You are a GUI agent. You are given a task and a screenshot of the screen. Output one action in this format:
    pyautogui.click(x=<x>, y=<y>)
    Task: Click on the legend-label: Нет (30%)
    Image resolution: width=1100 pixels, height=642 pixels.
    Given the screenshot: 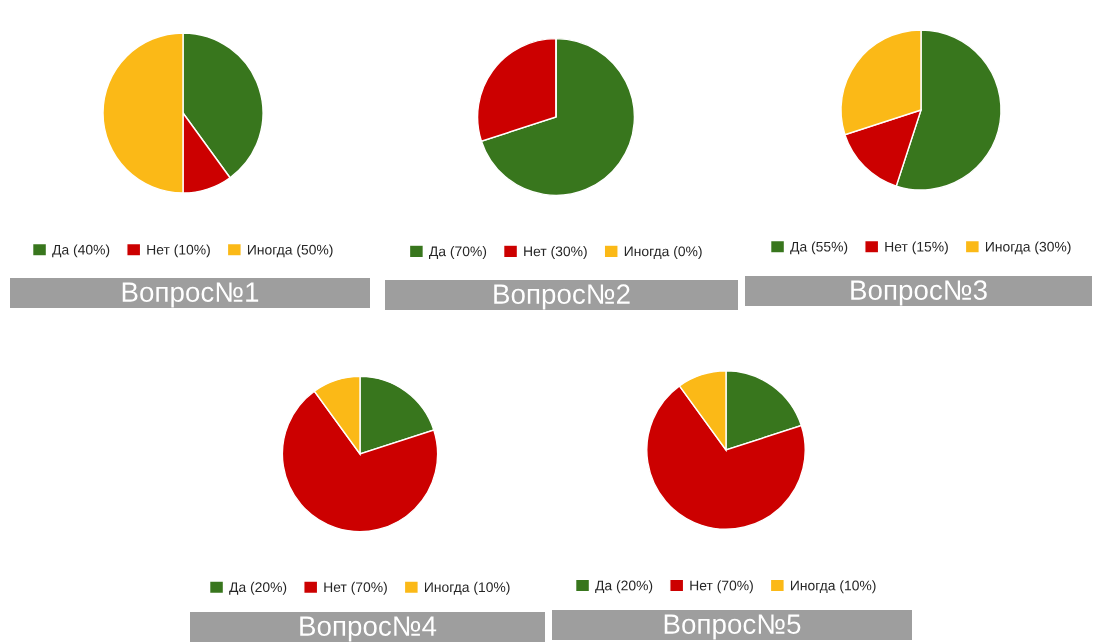 What is the action you would take?
    pyautogui.click(x=555, y=252)
    